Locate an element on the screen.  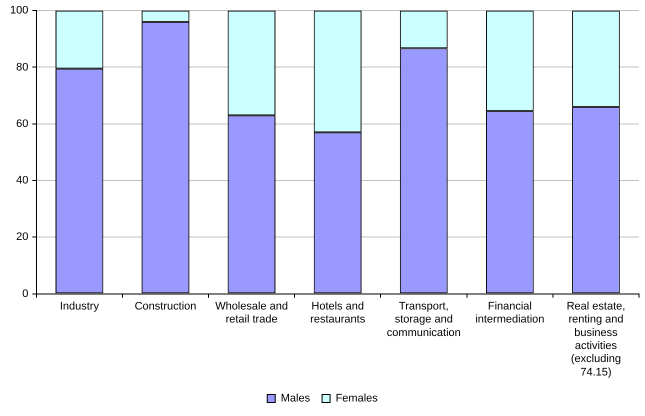
x-tick-label: Real estate, renting and business activities (excluding 74.15) is located at coordinates (596, 339).